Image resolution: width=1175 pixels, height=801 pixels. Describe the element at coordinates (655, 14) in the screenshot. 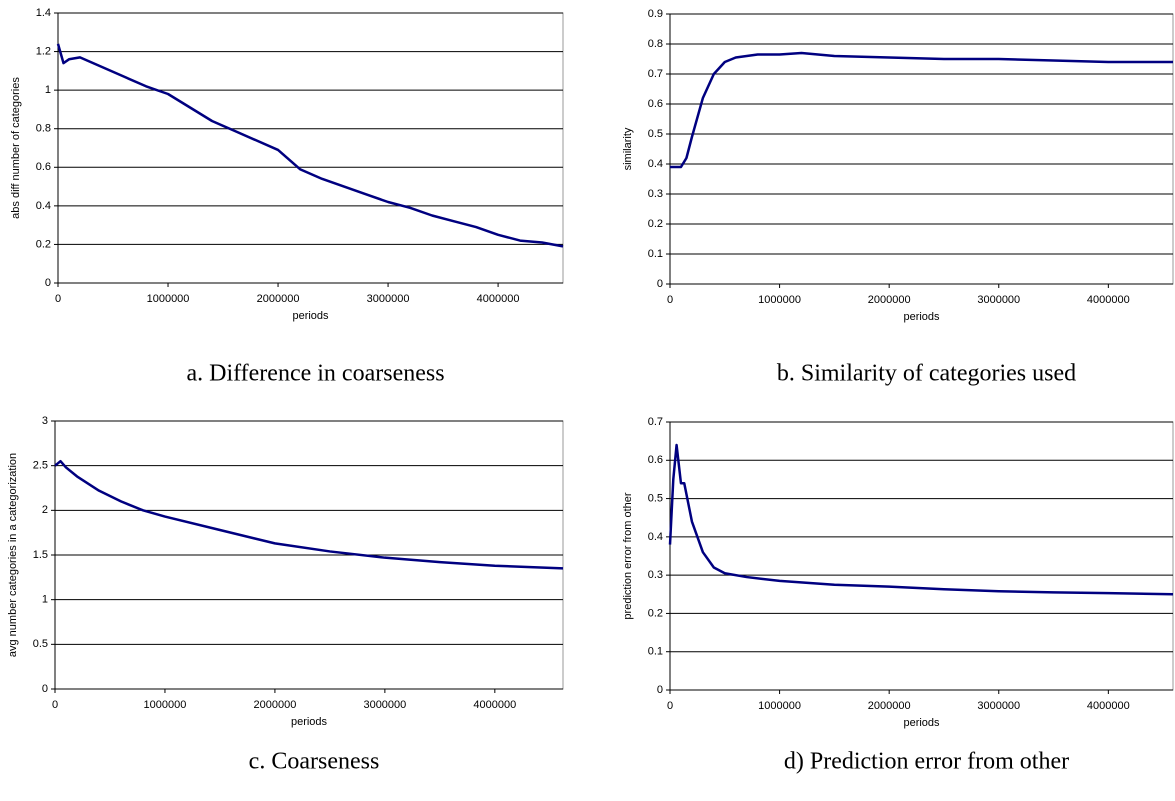

I see `y-tick-label: 0.9` at that location.